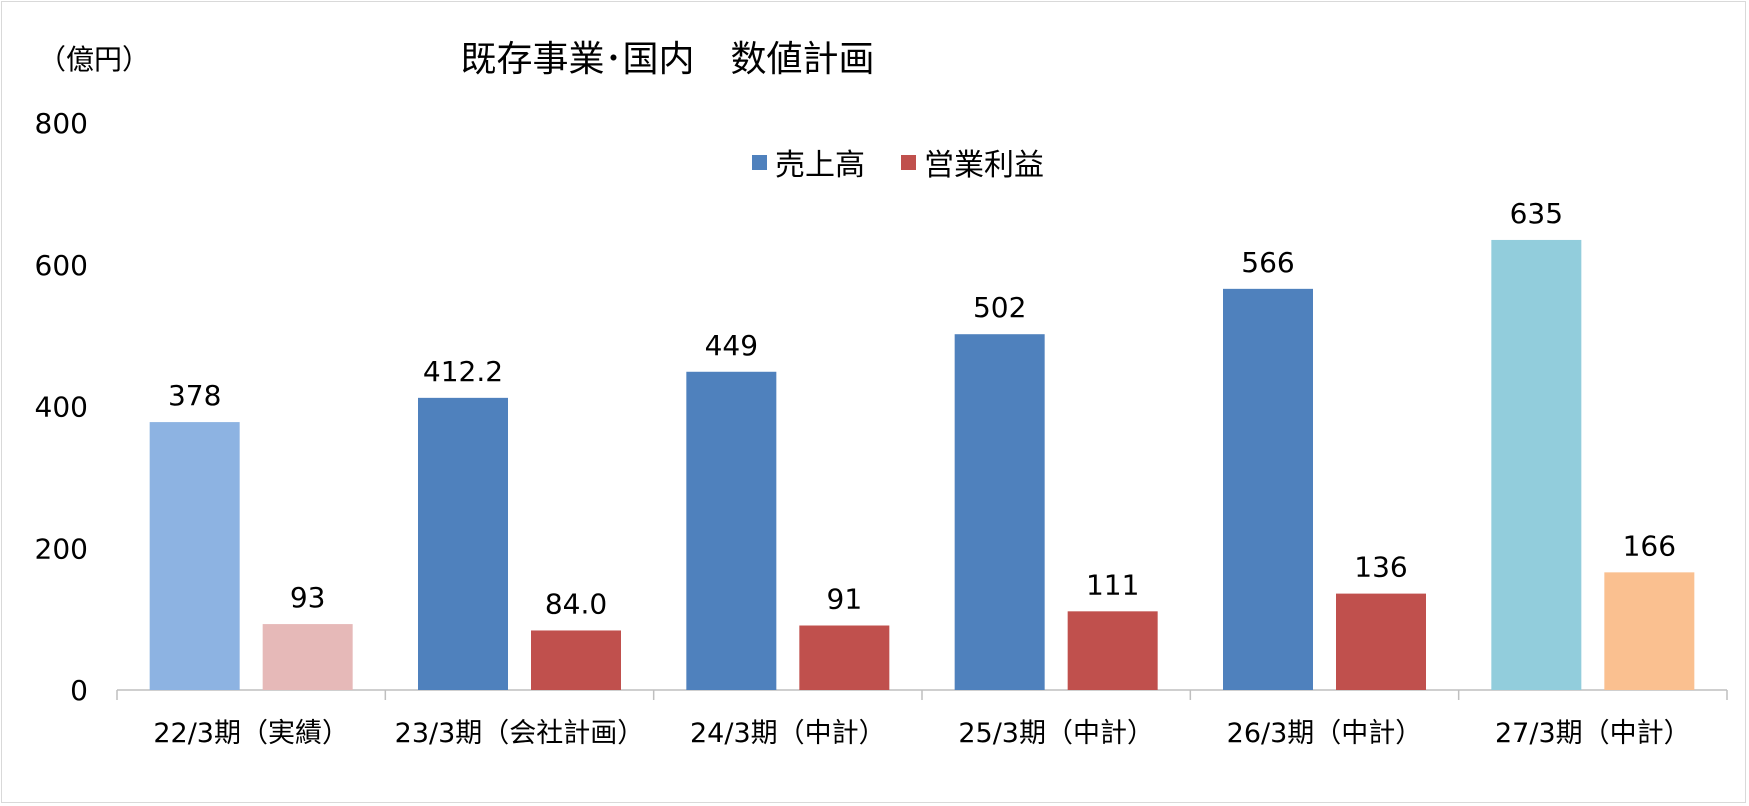  I want to click on data-label-operating-profit-2: 91, so click(845, 599).